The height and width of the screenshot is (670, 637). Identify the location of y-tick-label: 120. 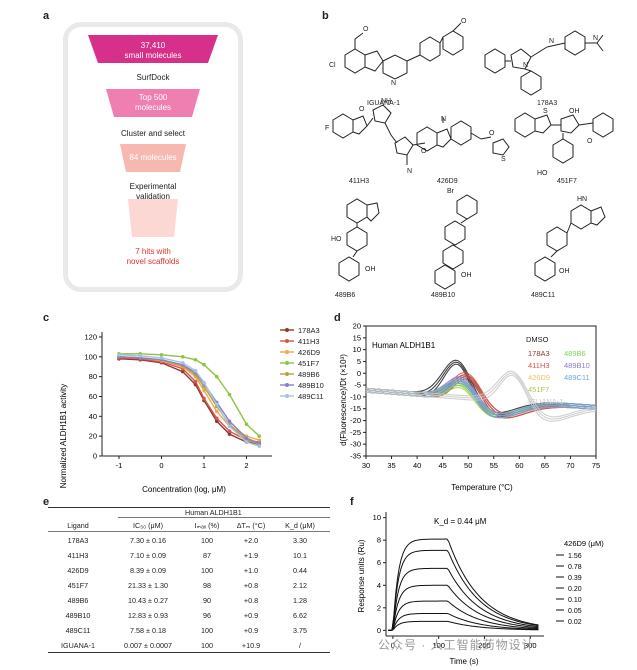
(90, 336).